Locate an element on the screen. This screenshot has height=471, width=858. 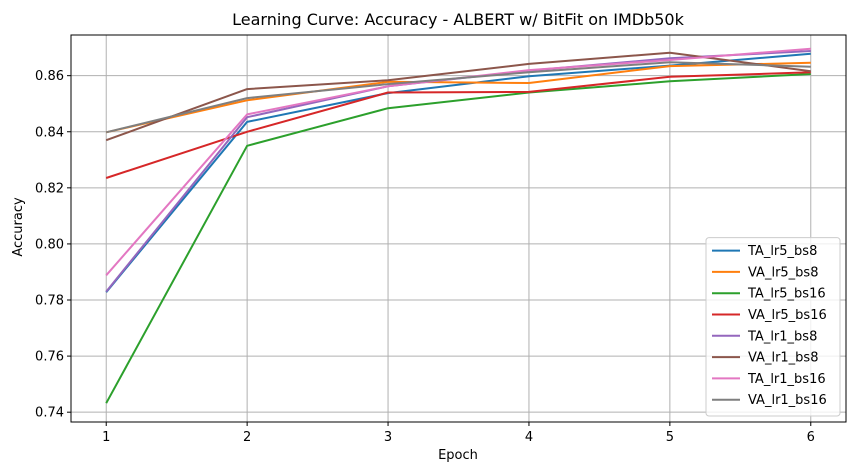
series-line-va-lr1-bs16 is located at coordinates (458, 97).